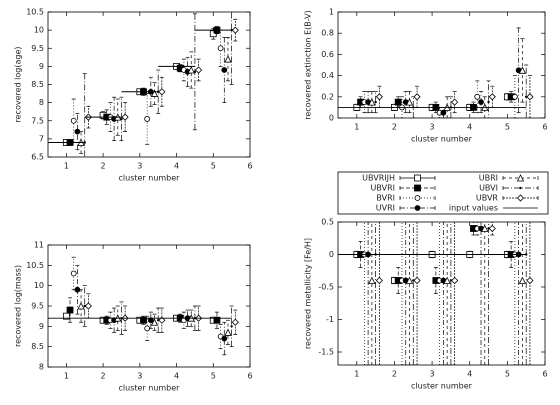  I want to click on legend-label: UBVRI, so click(383, 188).